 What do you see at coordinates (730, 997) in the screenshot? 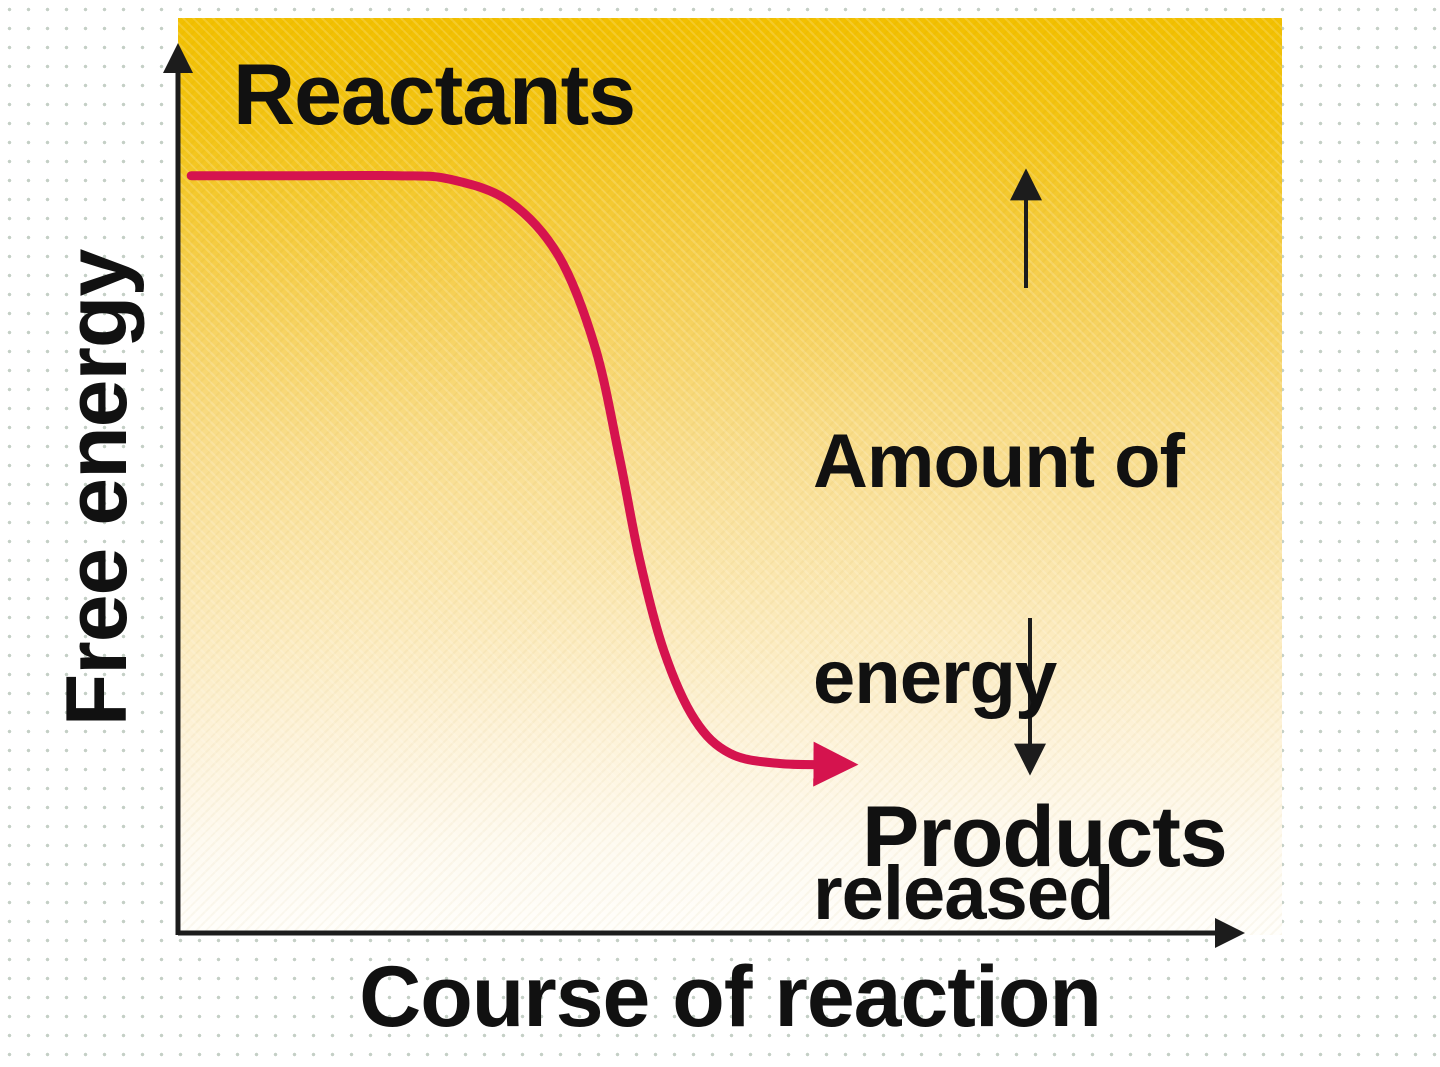
I see `x-axis-label: Course of reaction` at bounding box center [730, 997].